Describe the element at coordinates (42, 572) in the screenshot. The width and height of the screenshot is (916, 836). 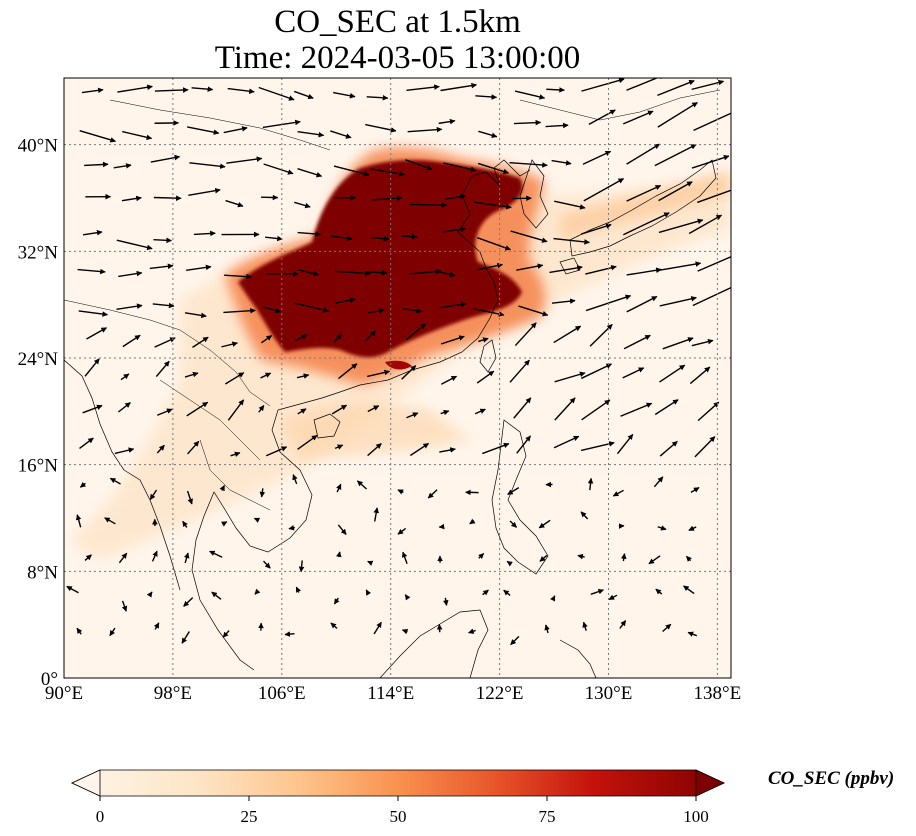
I see `lat-tick-label: 8°N` at that location.